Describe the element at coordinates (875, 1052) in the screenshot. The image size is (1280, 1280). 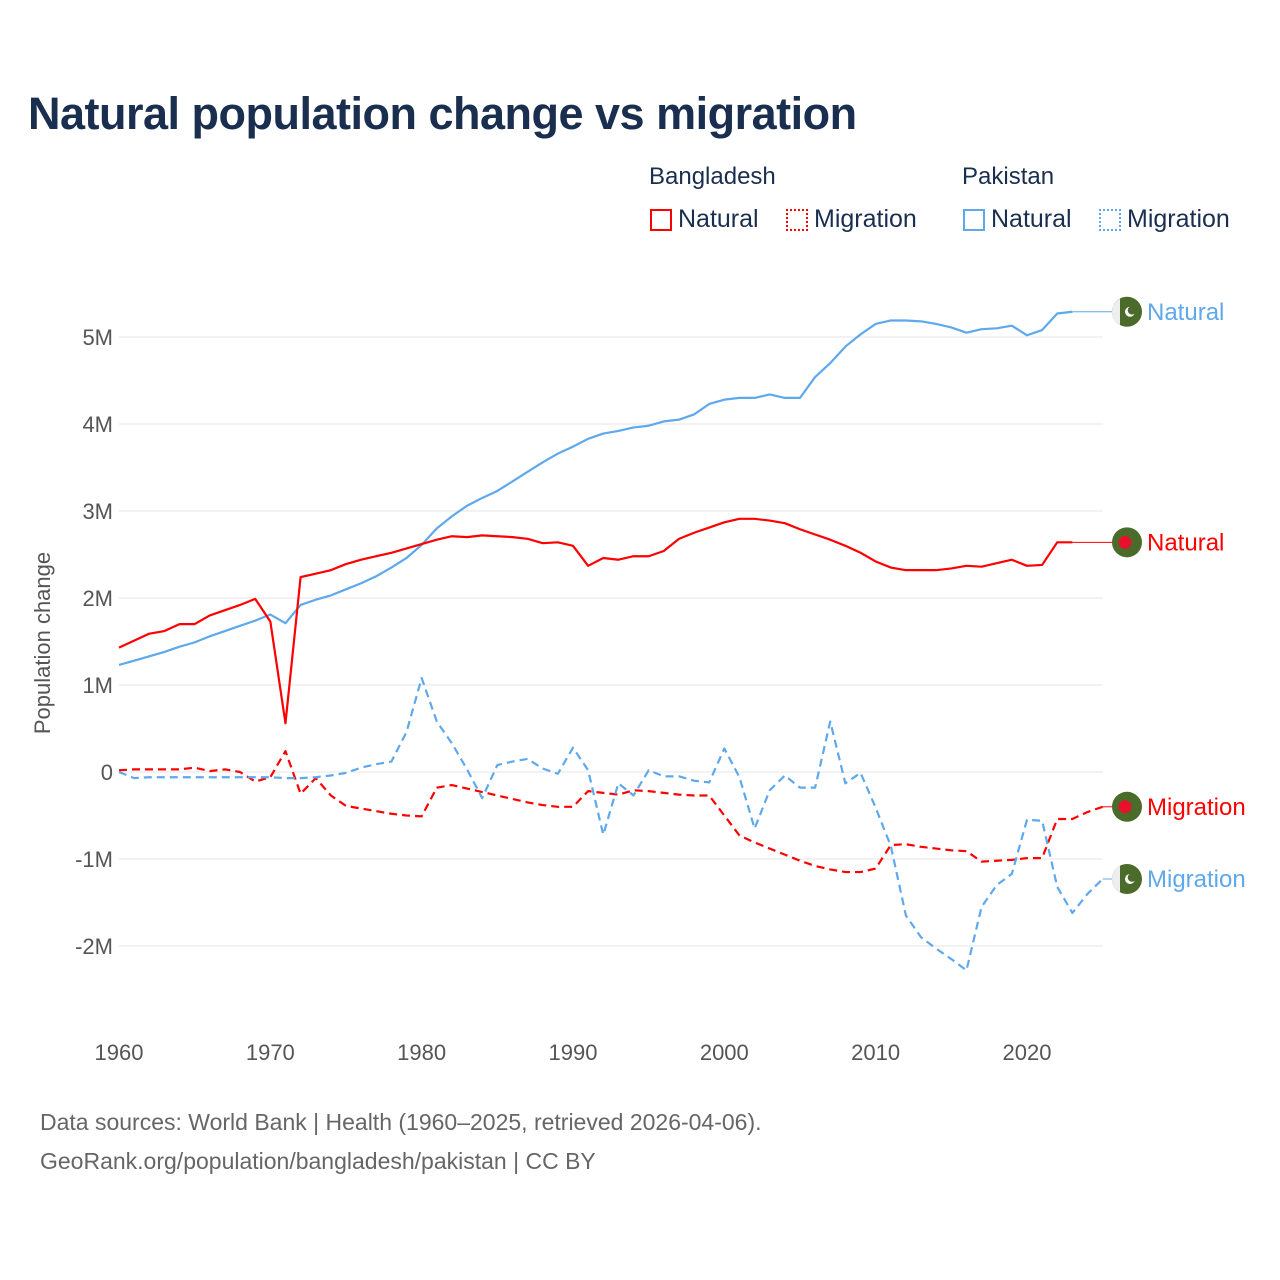
I see `x-tick-label: 2010` at that location.